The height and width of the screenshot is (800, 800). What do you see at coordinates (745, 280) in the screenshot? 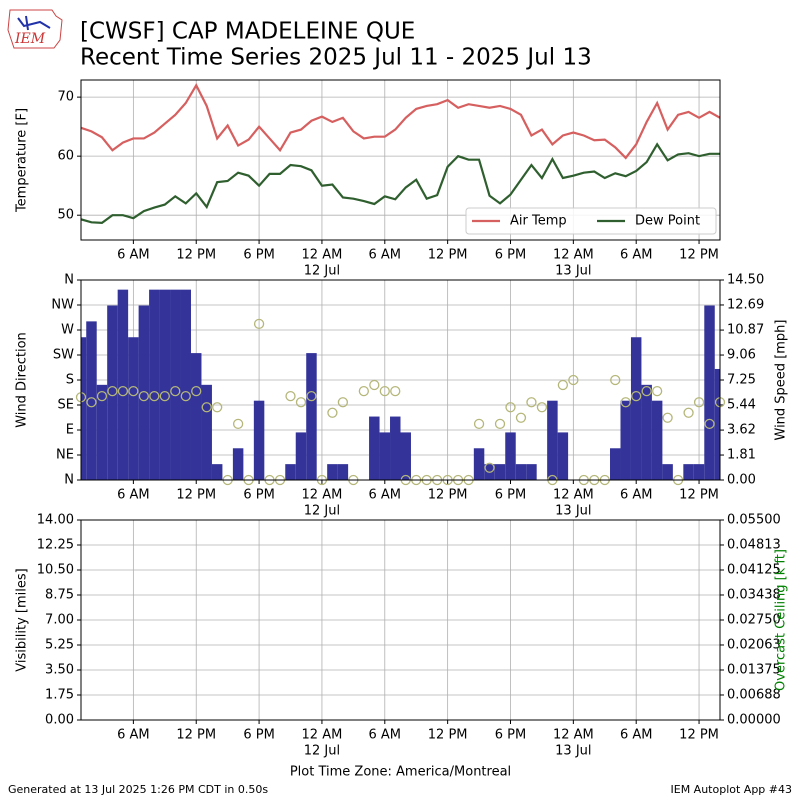
I see `y2-tick-label: 14.50` at bounding box center [745, 280].